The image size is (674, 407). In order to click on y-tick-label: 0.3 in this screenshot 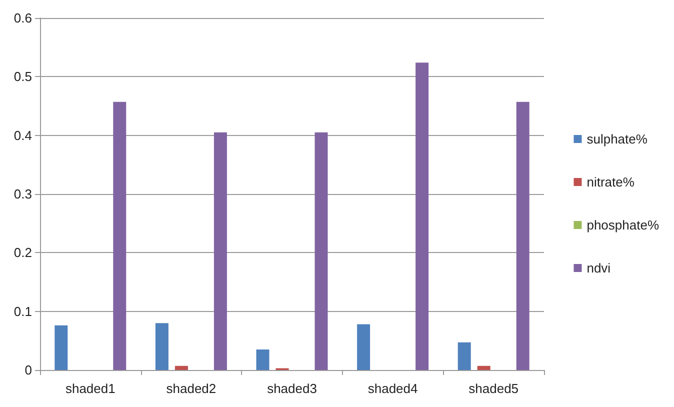, I will do `click(23, 194)`.